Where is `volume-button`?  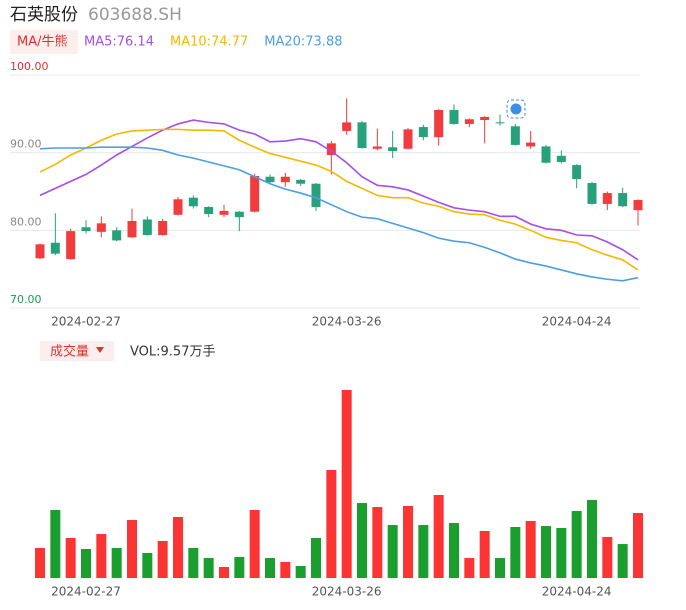 volume-button is located at coordinates (77, 351).